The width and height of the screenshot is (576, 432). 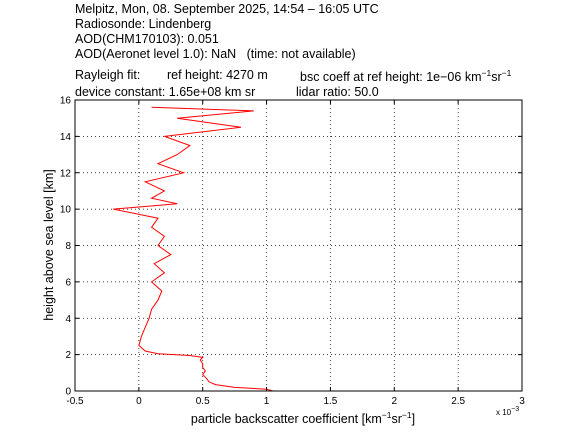 What do you see at coordinates (217, 75) in the screenshot?
I see `ref-height: ref height: 4270 m` at bounding box center [217, 75].